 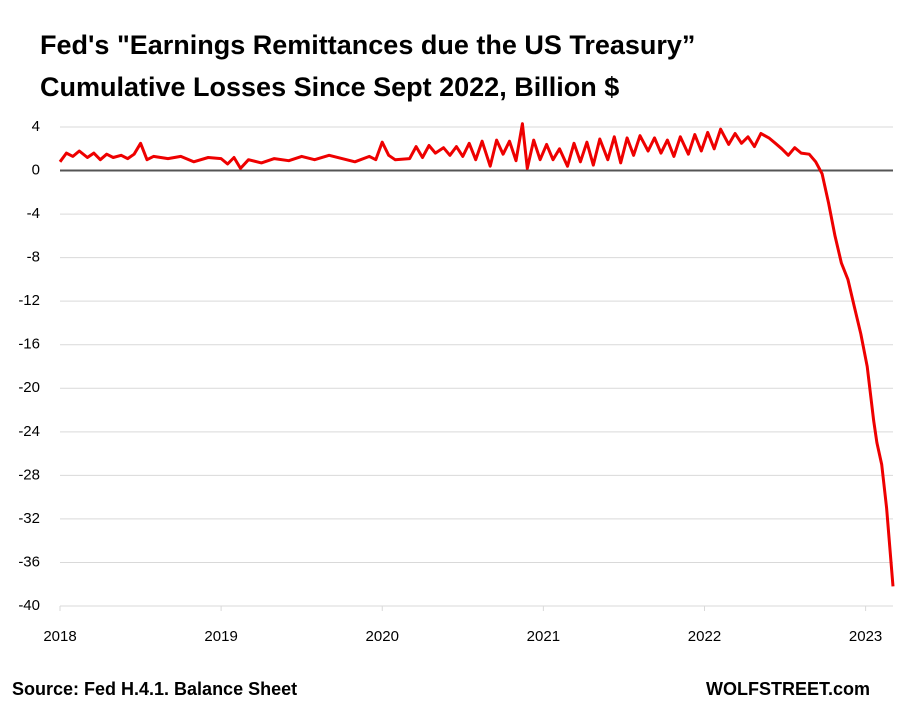 What do you see at coordinates (865, 636) in the screenshot?
I see `x-tick-label: 2023` at bounding box center [865, 636].